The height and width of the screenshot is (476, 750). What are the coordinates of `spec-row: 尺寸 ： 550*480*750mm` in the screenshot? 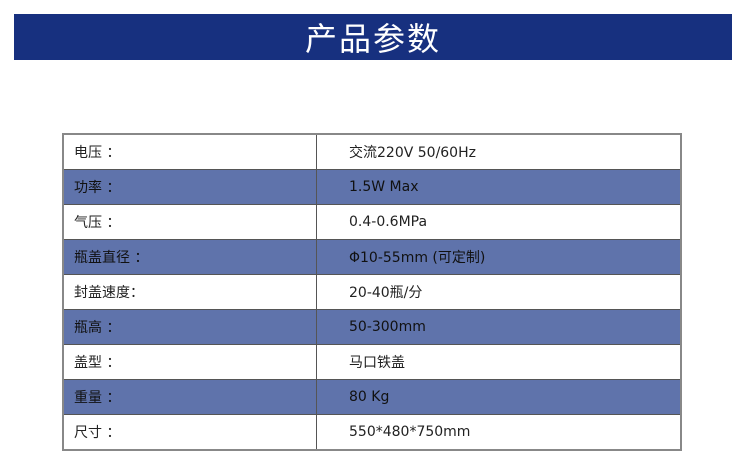 It's located at (372, 432).